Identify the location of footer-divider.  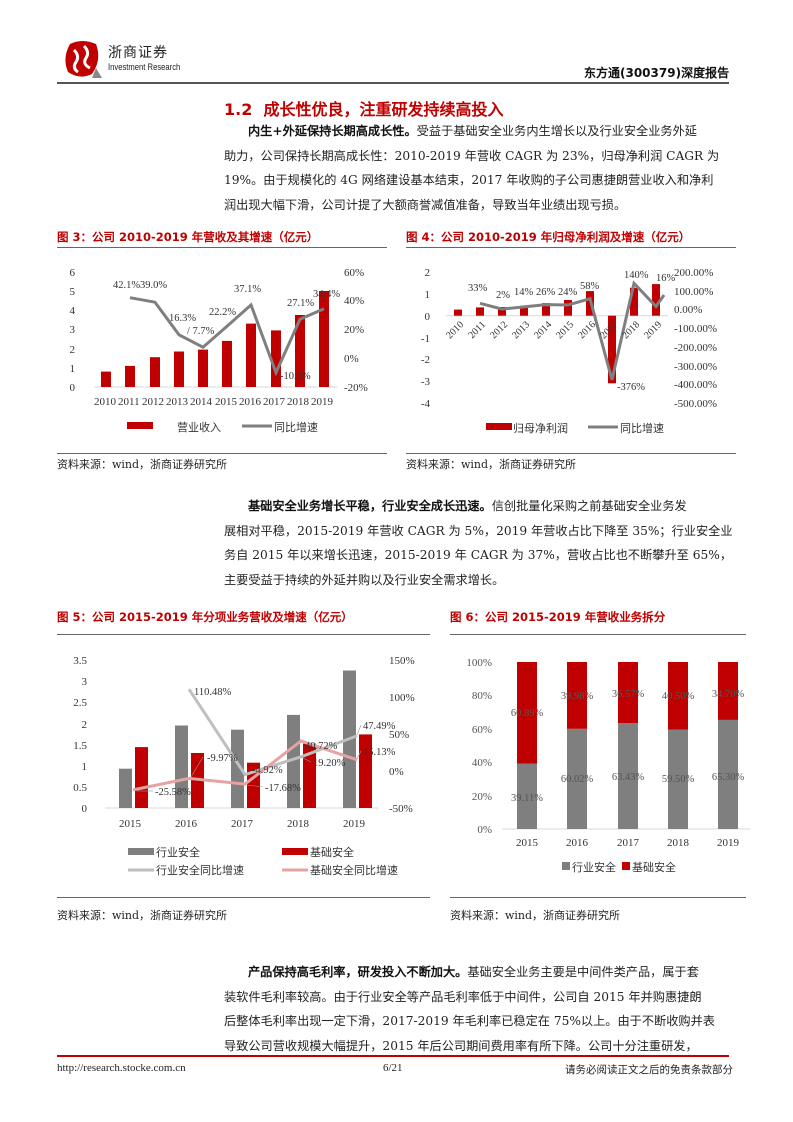
(393, 1056).